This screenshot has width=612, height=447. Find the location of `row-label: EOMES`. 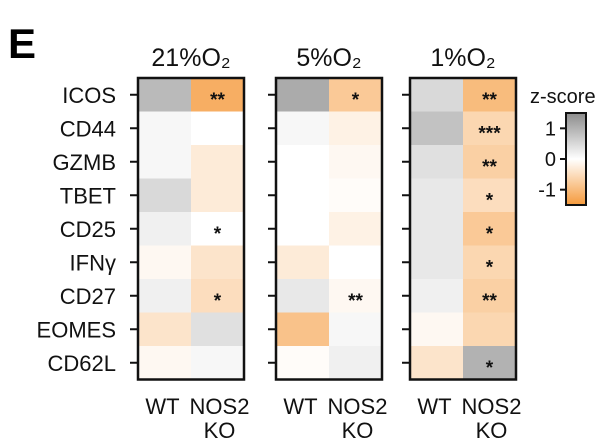

row-label: EOMES is located at coordinates (76, 329).